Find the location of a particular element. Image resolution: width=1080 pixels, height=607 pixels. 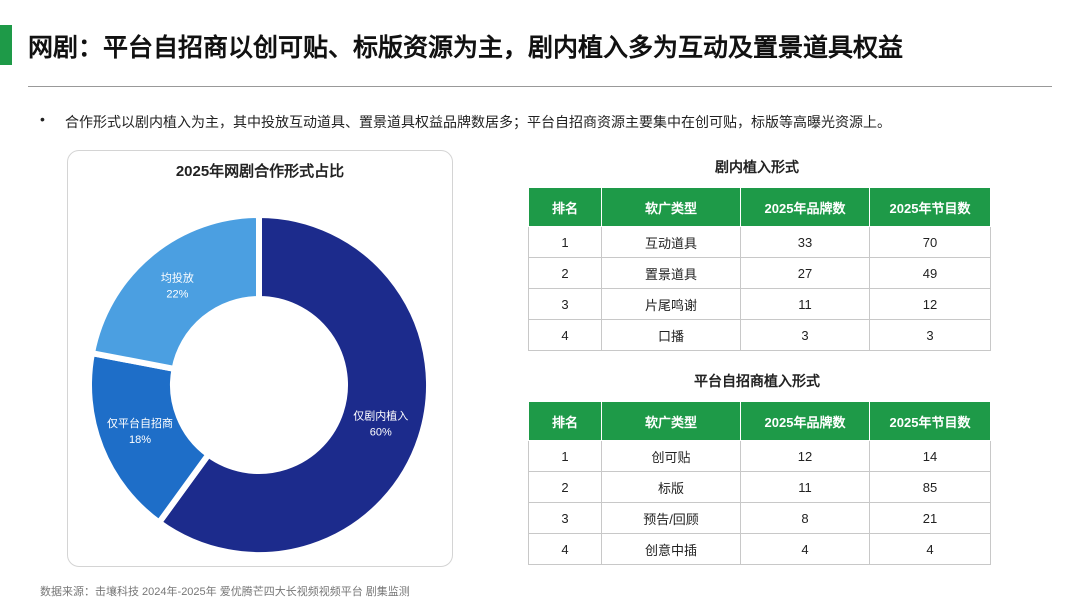

table-row: 3 预告/回顾 8 21 is located at coordinates (759, 518).